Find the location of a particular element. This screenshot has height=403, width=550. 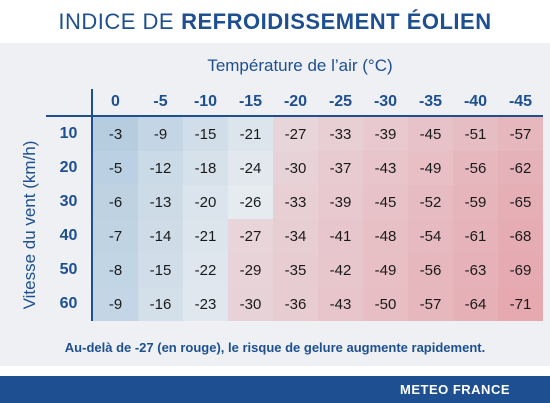

wind-chill-cell: -24 is located at coordinates (250, 168).